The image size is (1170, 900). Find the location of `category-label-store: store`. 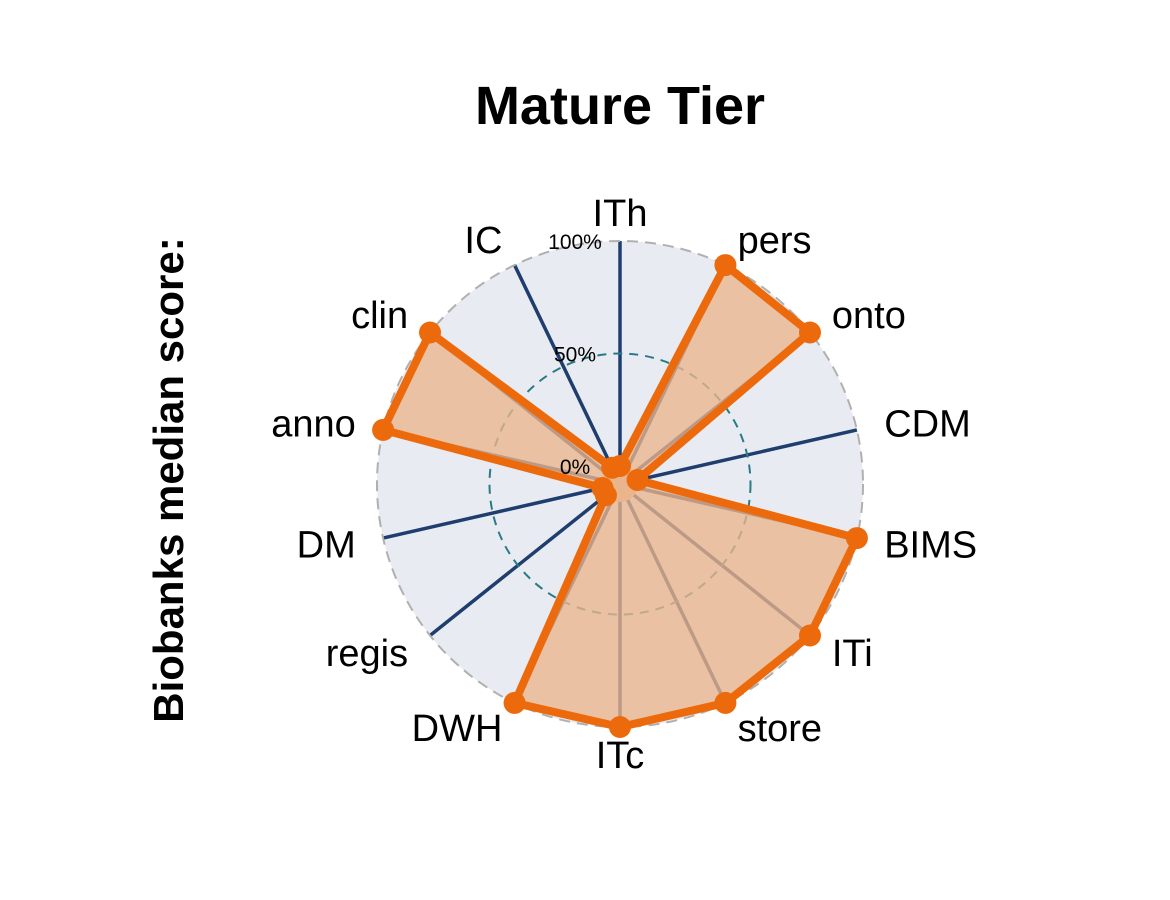

category-label-store: store is located at coordinates (780, 729).